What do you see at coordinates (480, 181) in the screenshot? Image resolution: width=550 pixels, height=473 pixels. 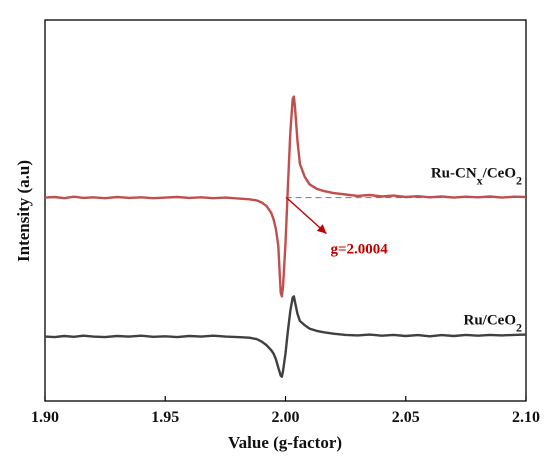 I see `series-label-ru-cnx-sub1: x` at bounding box center [480, 181].